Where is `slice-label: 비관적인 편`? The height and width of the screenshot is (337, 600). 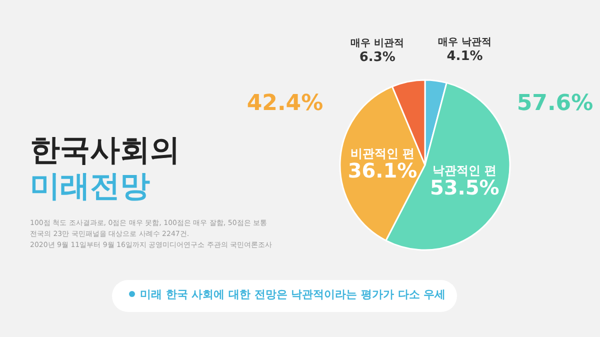
slice-label: 비관적인 편 is located at coordinates (382, 153).